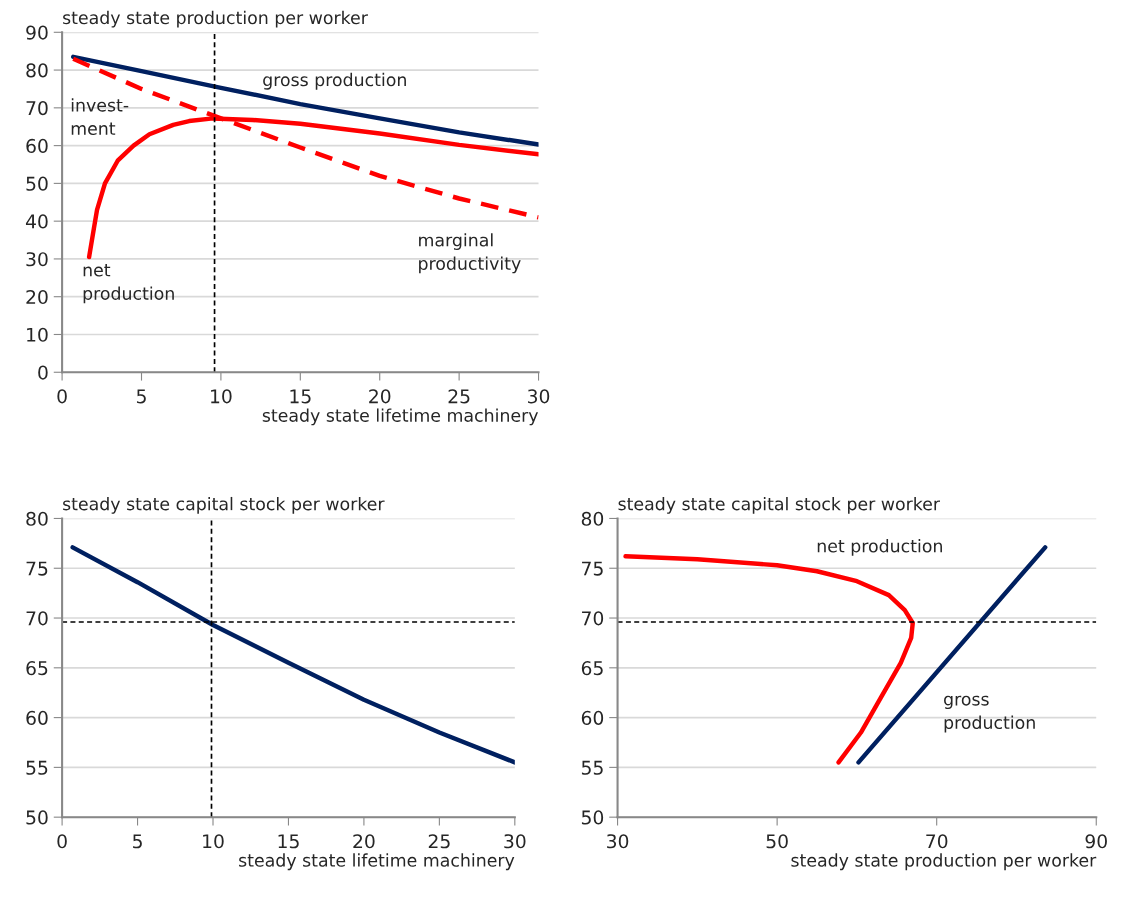 The height and width of the screenshot is (897, 1129). Describe the element at coordinates (36, 221) in the screenshot. I see `y-tick-label: 40` at that location.